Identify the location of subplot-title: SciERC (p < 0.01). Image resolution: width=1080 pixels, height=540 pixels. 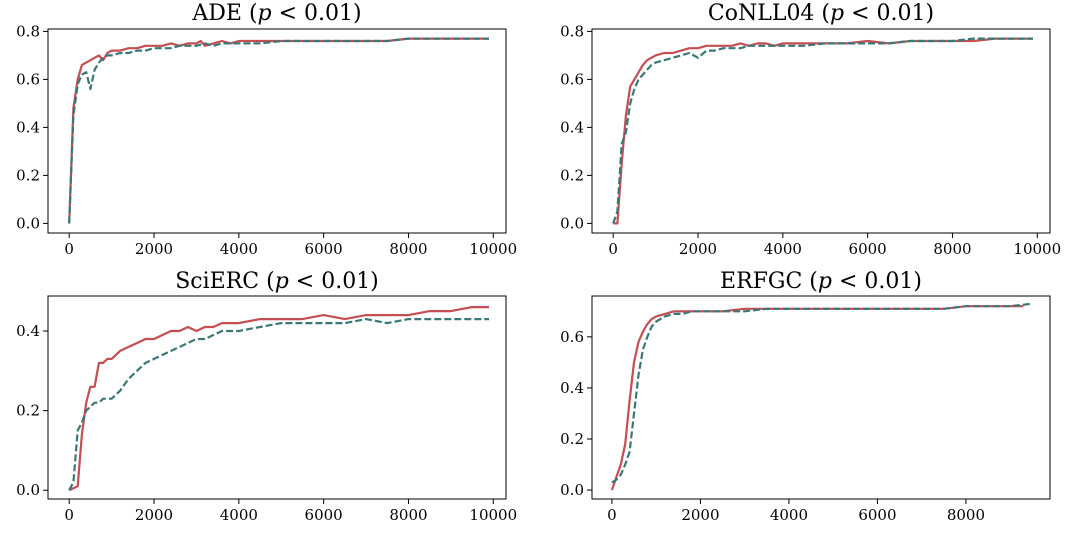
(277, 281).